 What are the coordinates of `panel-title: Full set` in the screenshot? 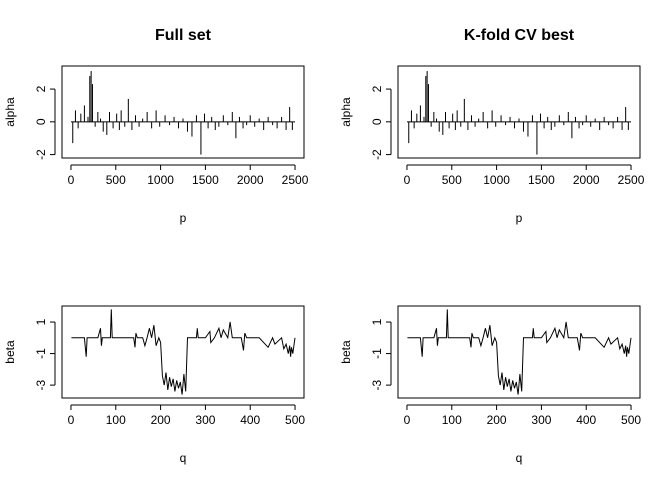 It's located at (183, 35).